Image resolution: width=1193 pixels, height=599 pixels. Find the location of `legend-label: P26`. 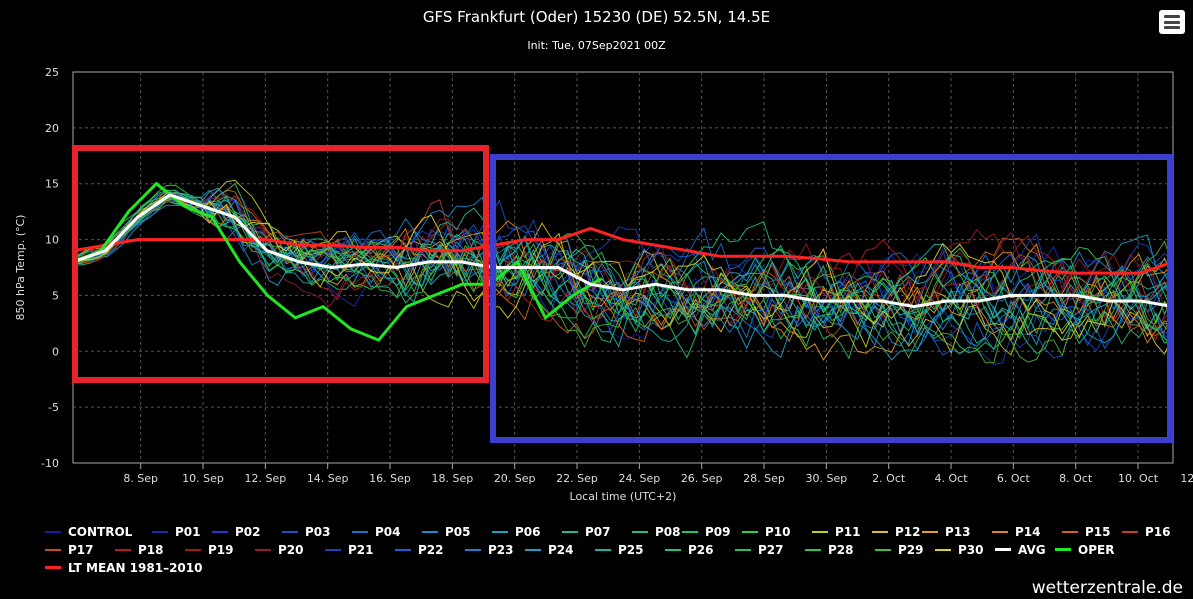

legend-label: P26 is located at coordinates (701, 550).